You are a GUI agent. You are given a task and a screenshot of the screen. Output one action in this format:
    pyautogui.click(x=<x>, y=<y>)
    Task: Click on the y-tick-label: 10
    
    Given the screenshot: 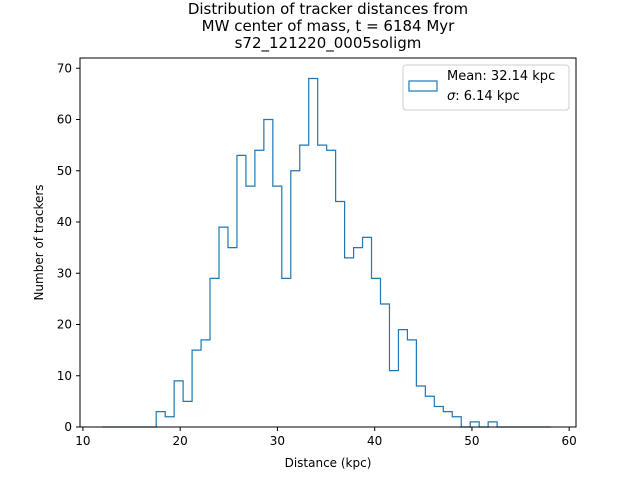 What is the action you would take?
    pyautogui.click(x=64, y=376)
    